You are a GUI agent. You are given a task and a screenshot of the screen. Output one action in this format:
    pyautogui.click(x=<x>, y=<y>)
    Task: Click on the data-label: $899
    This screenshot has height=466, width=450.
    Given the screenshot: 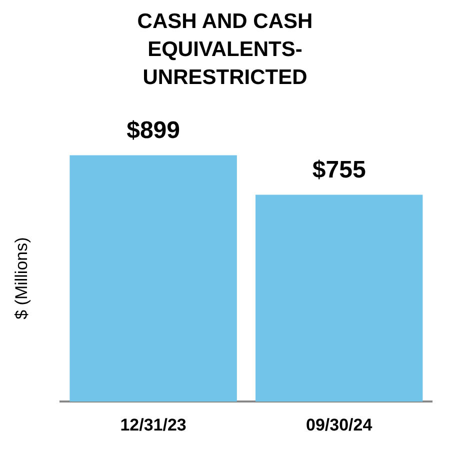 What is the action you would take?
    pyautogui.click(x=153, y=130)
    